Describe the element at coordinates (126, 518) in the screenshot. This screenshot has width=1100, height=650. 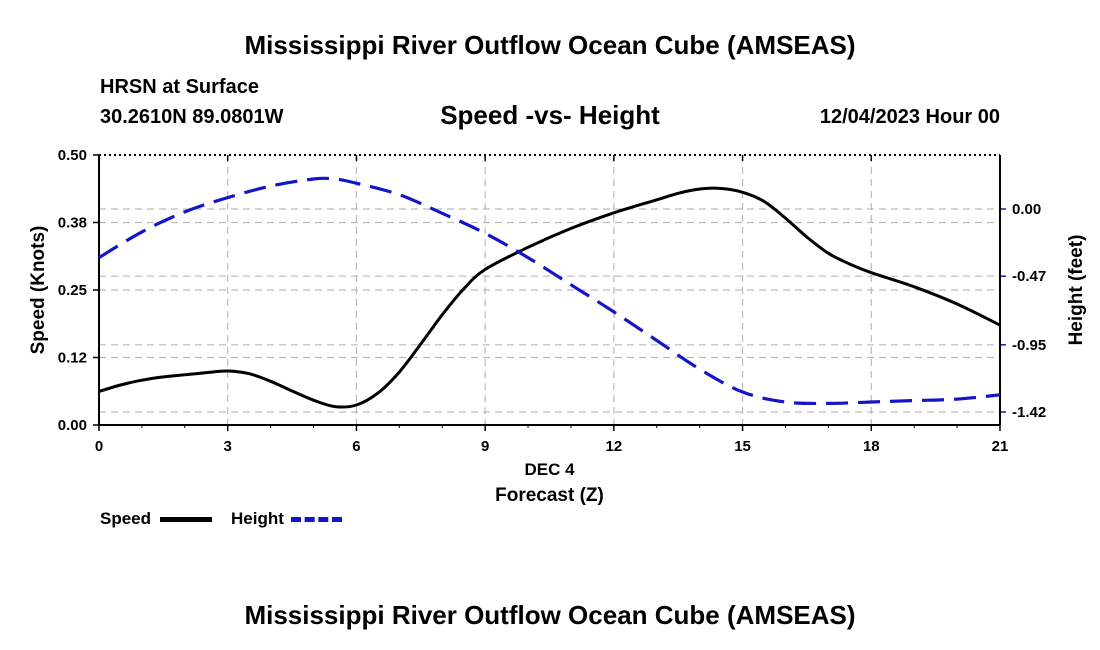
I see `legend-speed-label: Speed` at that location.